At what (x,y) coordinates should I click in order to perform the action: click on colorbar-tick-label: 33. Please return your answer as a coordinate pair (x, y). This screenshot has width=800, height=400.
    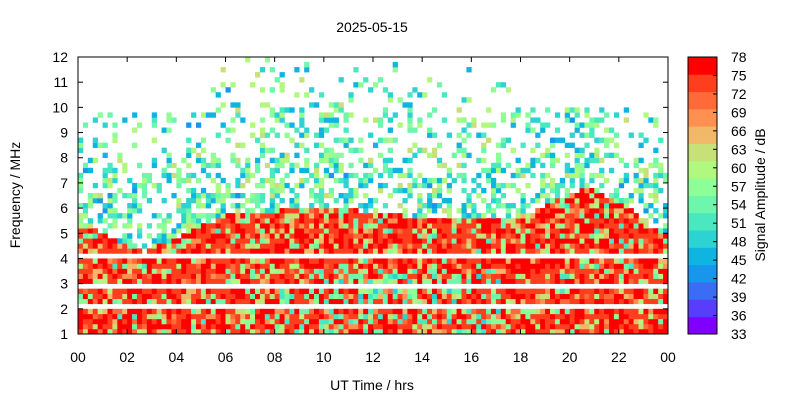
    Looking at the image, I should click on (739, 334).